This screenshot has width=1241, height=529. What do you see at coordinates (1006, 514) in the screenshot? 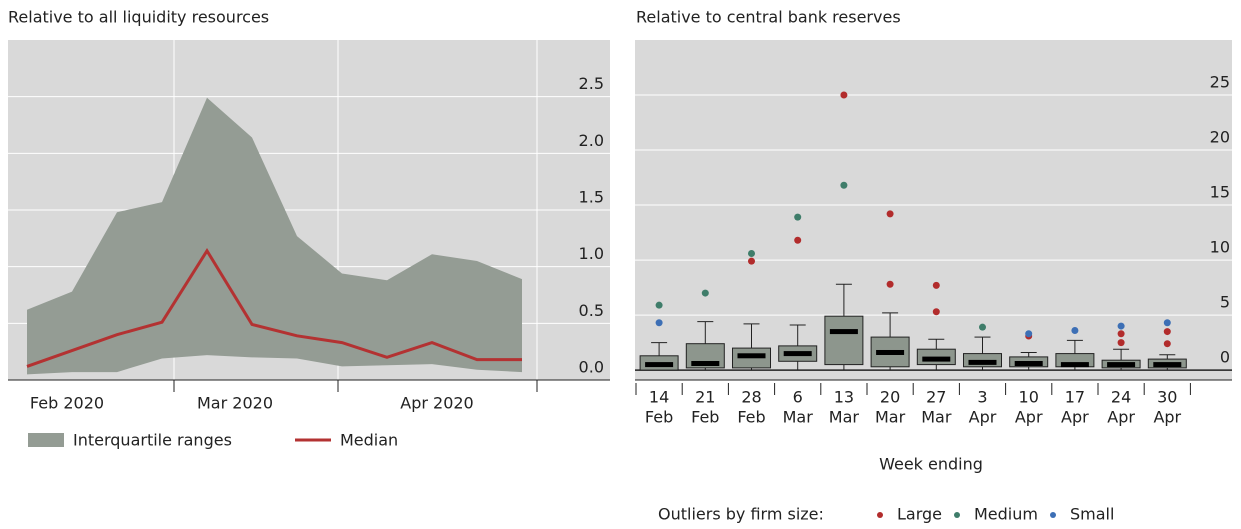
I see `legend-label: Medium` at bounding box center [1006, 514].